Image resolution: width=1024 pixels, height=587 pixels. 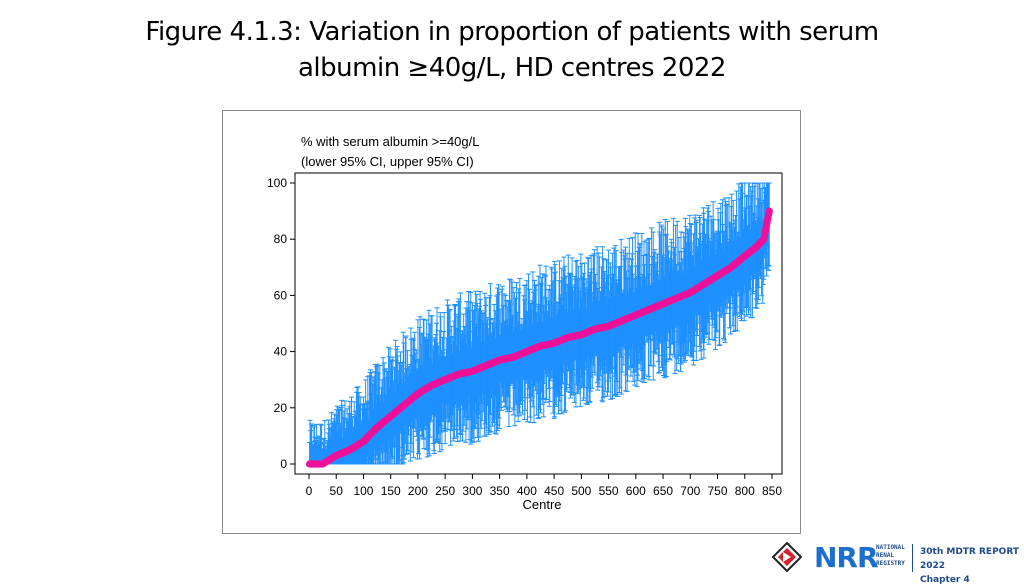 What do you see at coordinates (554, 491) in the screenshot?
I see `x-tick-label-450: 450` at bounding box center [554, 491].